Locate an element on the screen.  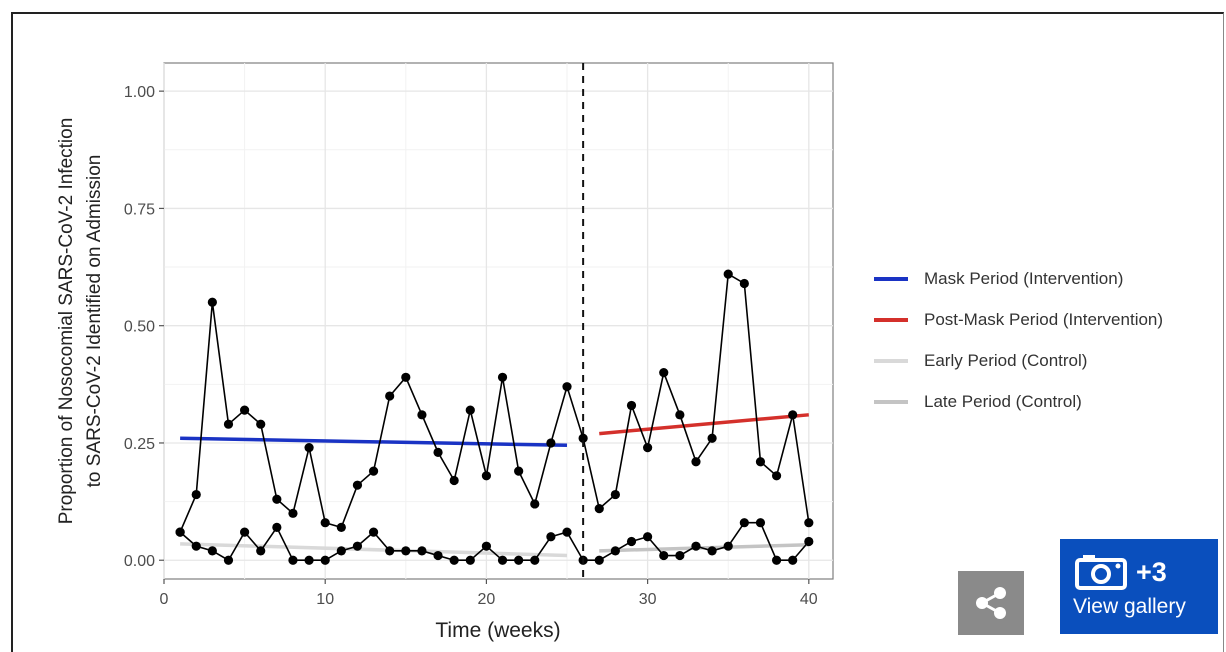
legend-item-post-mask-period: Post-Mask Period (Intervention) is located at coordinates (1049, 319).